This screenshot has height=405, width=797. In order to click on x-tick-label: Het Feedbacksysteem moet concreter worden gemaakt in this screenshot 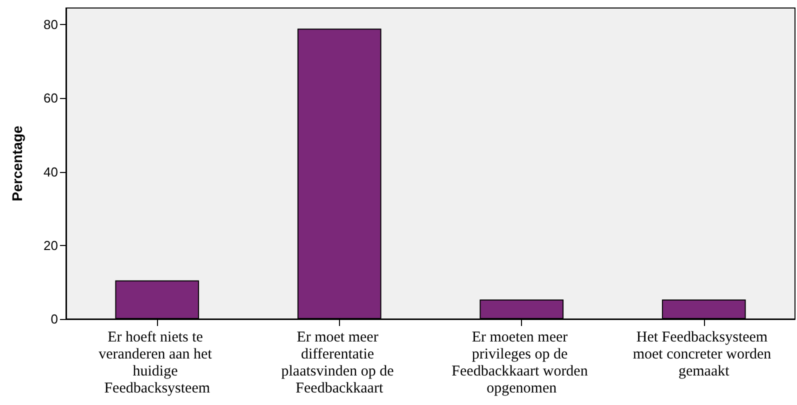, I will do `click(703, 355)`.